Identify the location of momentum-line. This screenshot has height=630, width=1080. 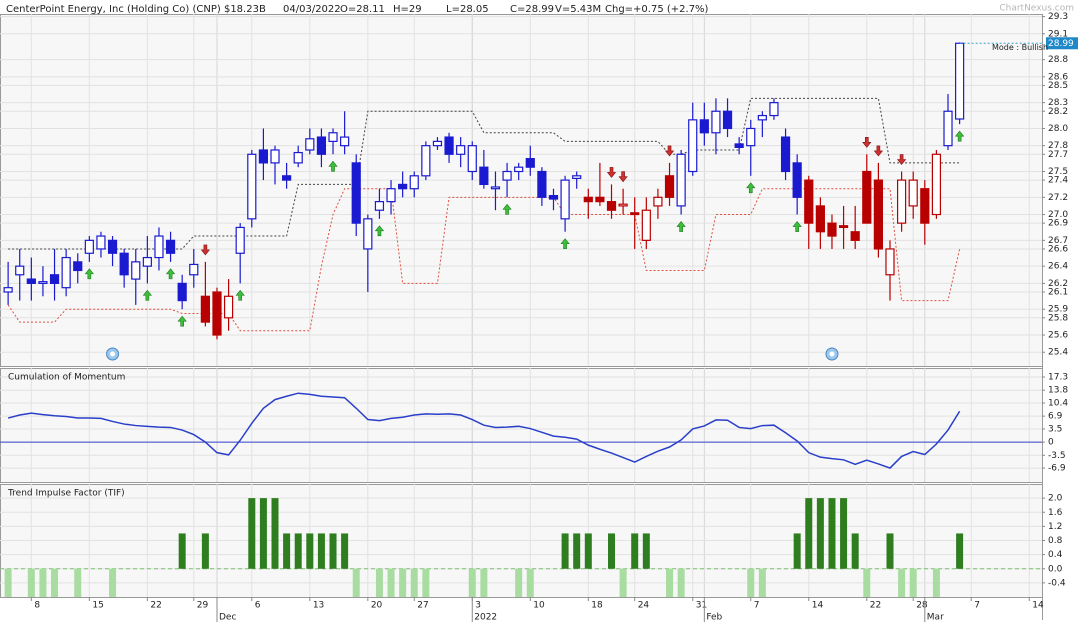
(484, 430).